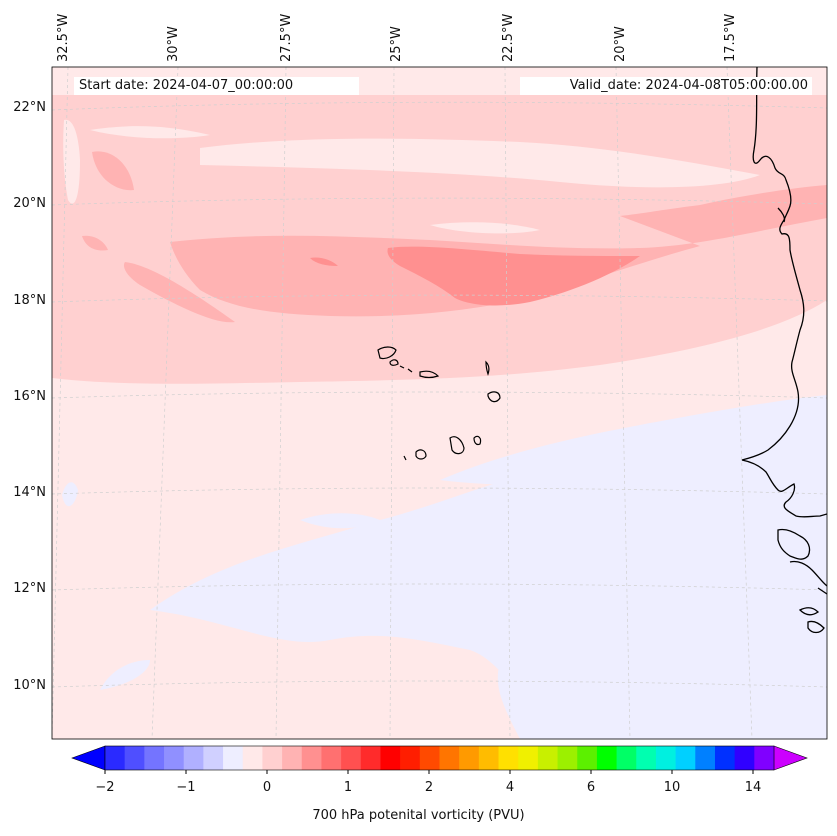 This screenshot has height=836, width=837. I want to click on lat-label: 14°N, so click(29, 492).